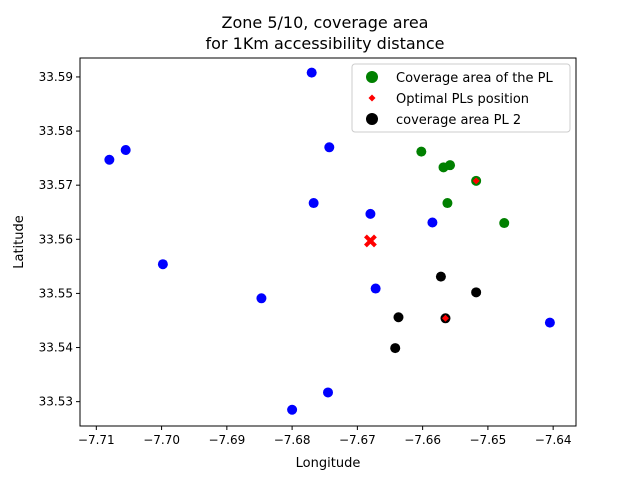 Image resolution: width=640 pixels, height=480 pixels. Describe the element at coordinates (56, 402) in the screenshot. I see `y-tick-label: 33.53` at that location.